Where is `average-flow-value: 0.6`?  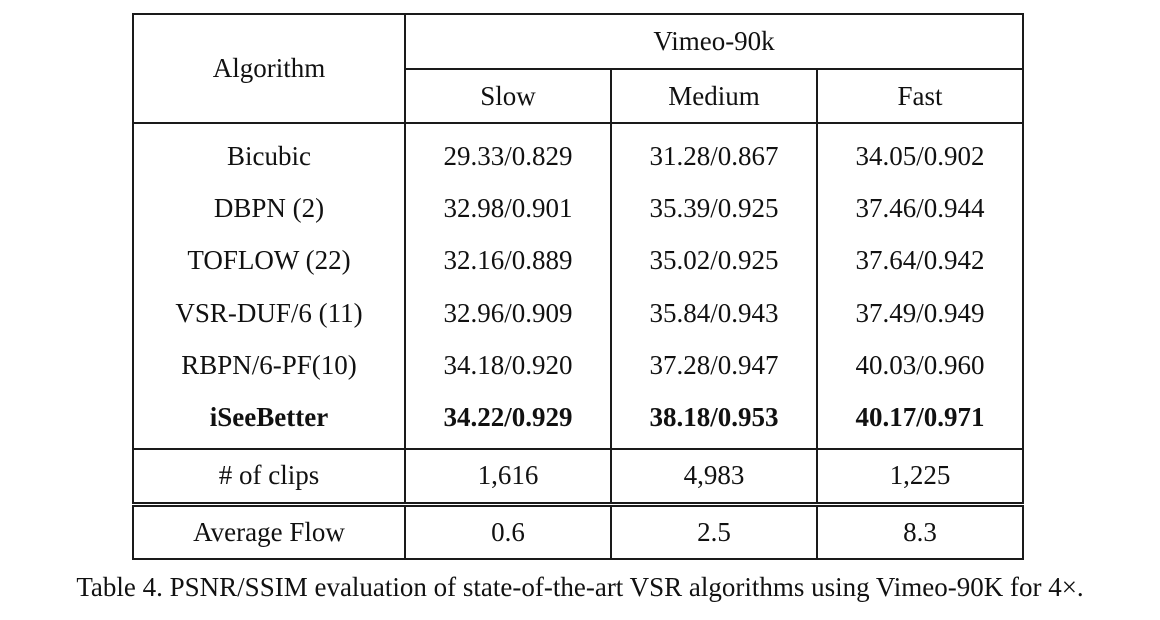
average-flow-value: 0.6 is located at coordinates (508, 532).